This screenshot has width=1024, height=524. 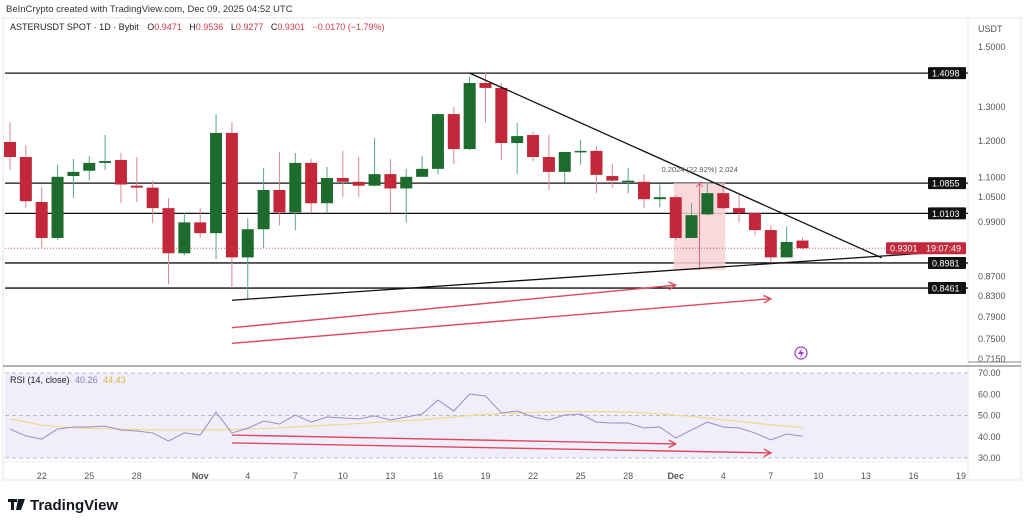 I want to click on price-tick-label: 1.5000, so click(x=992, y=47).